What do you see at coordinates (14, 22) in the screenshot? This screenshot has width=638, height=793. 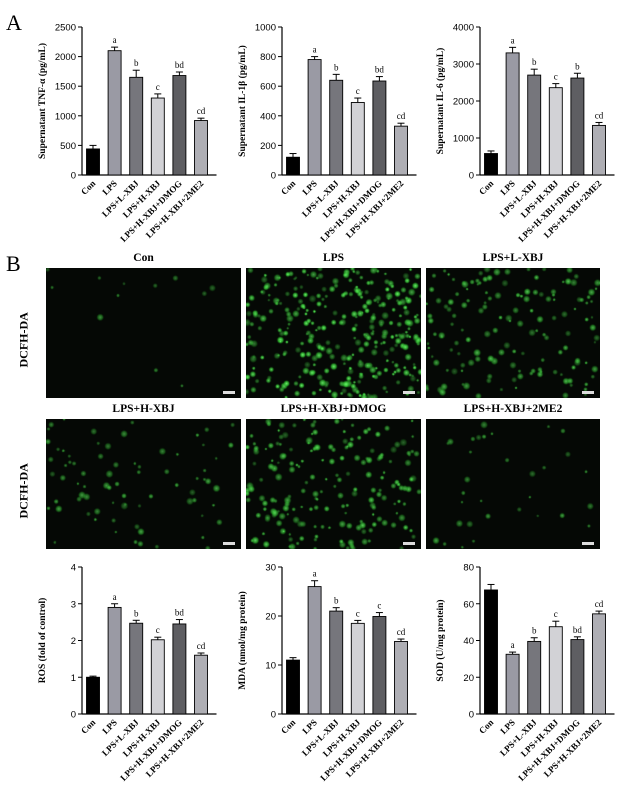 I see `panel-letter-a: A` at bounding box center [14, 22].